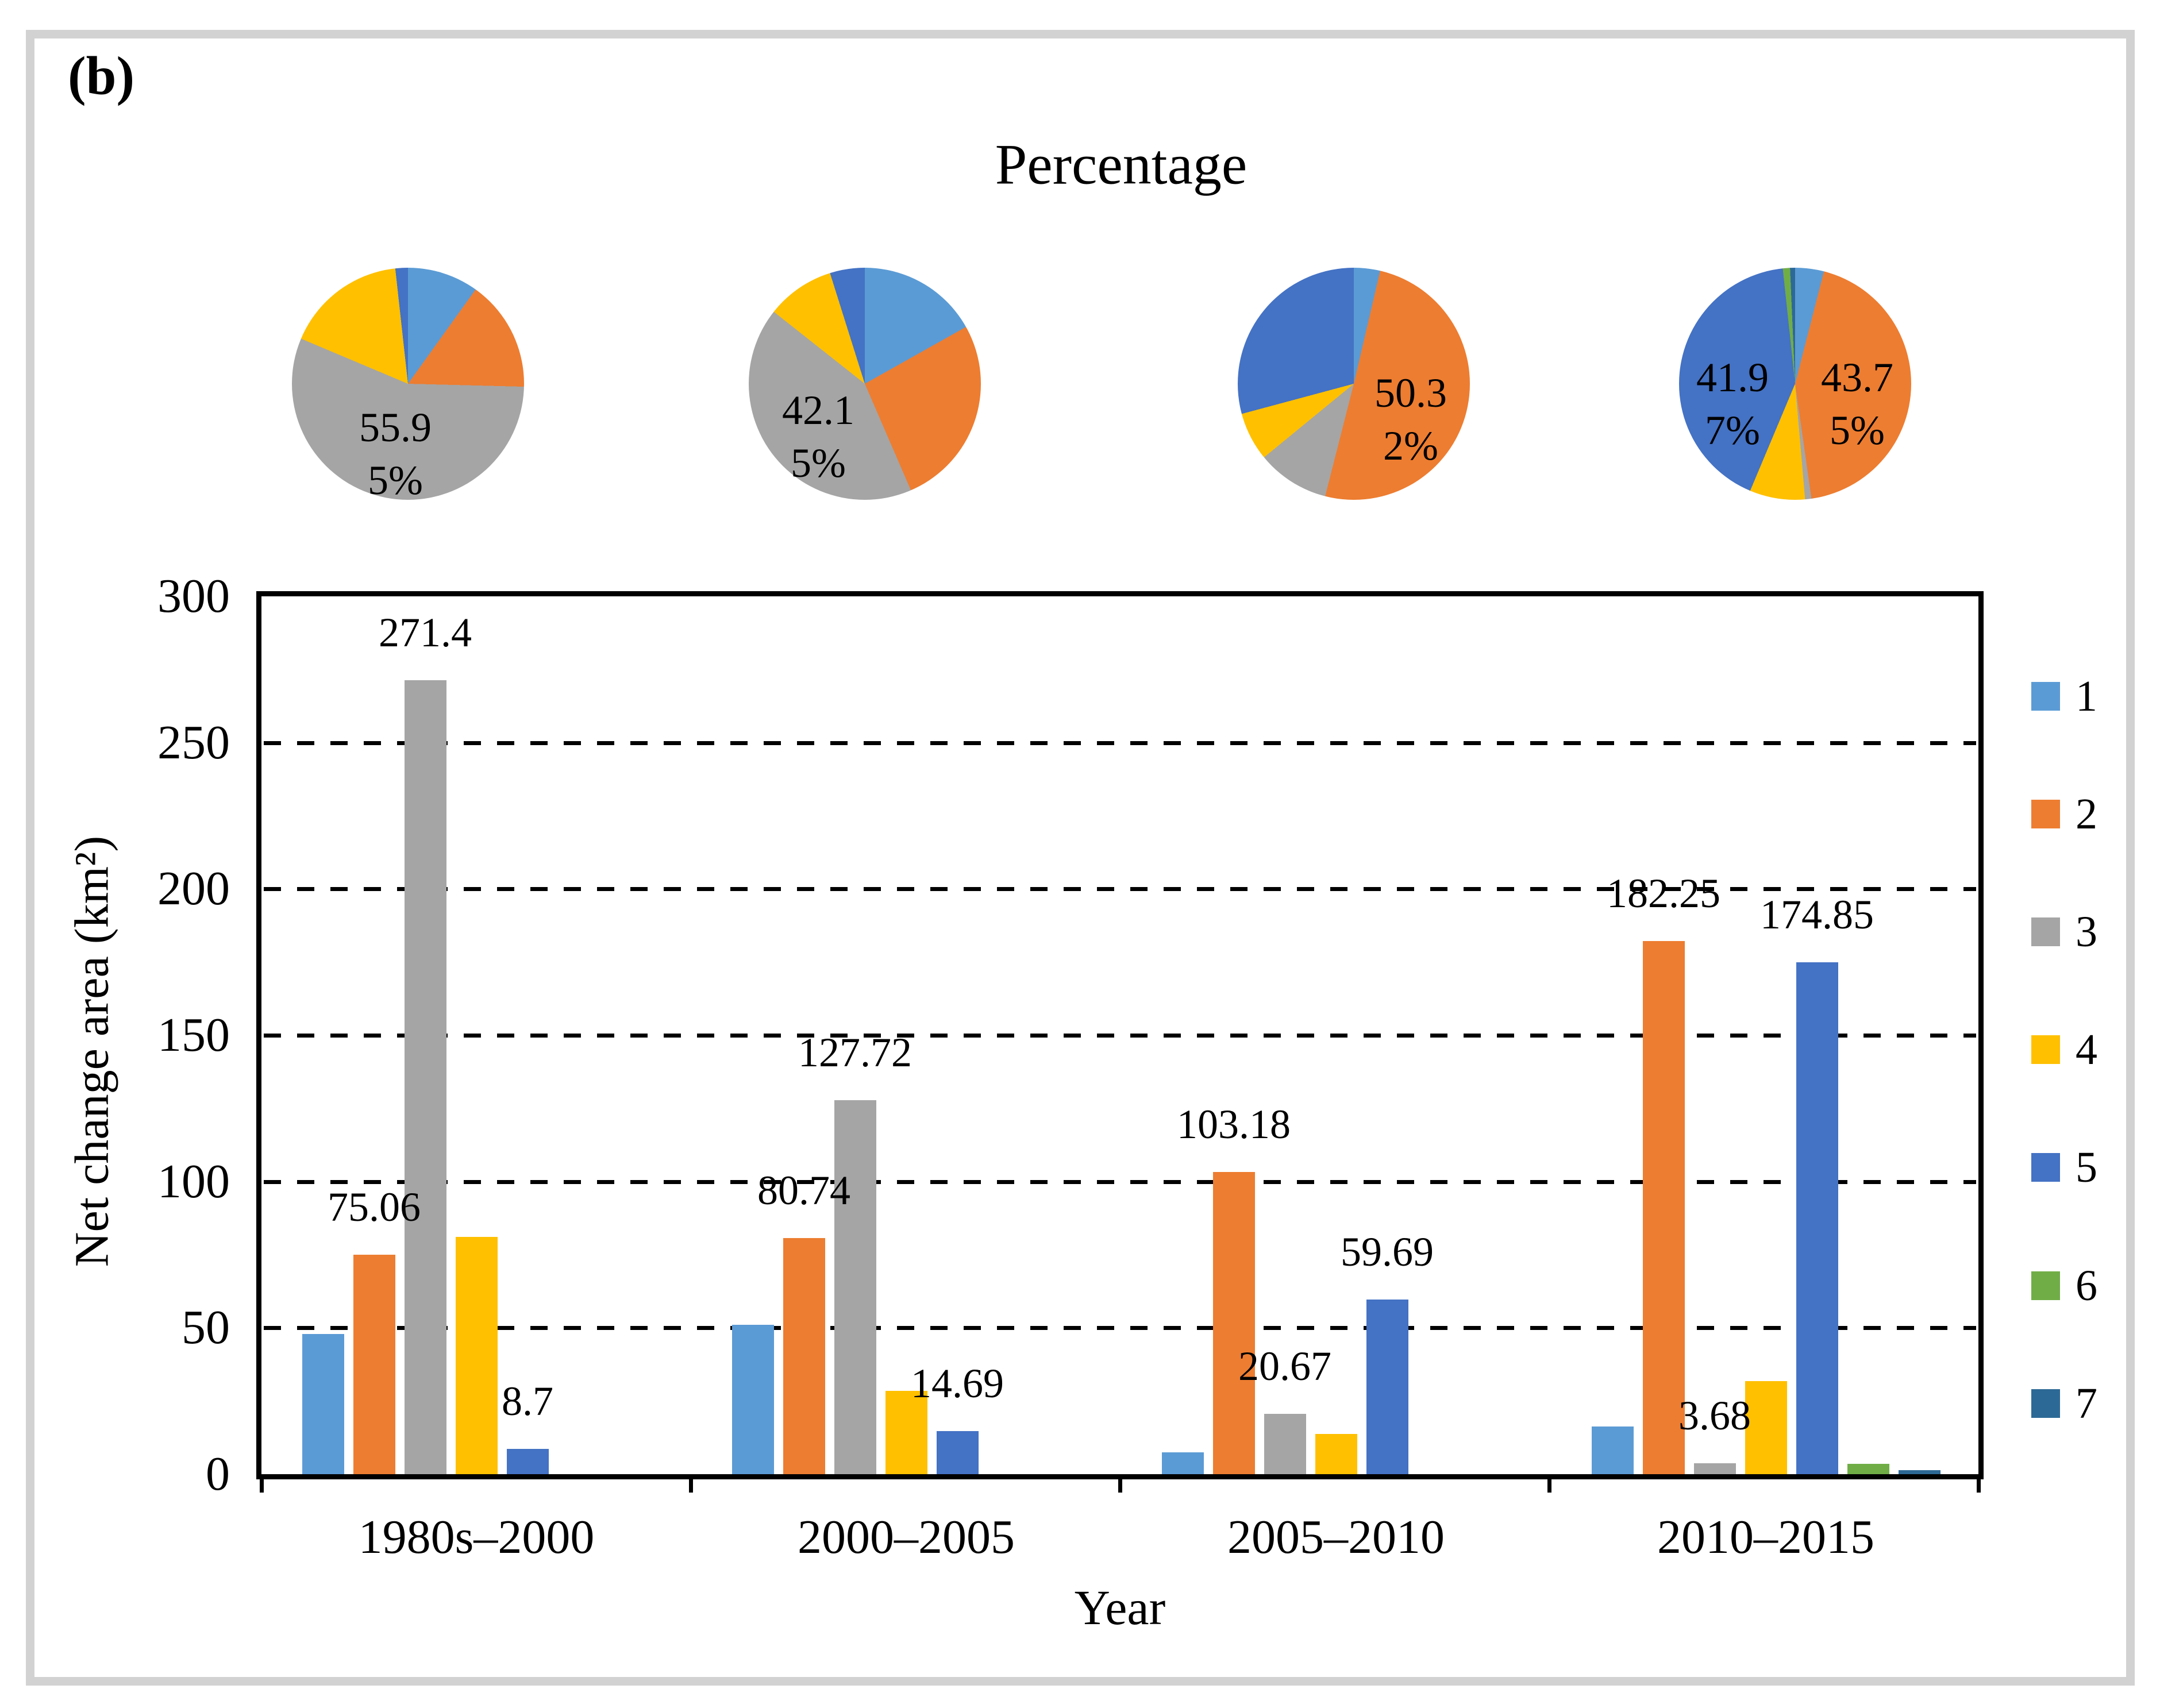 This screenshot has height=1708, width=2160. I want to click on pie-slice-label-line: 2%, so click(1410, 446).